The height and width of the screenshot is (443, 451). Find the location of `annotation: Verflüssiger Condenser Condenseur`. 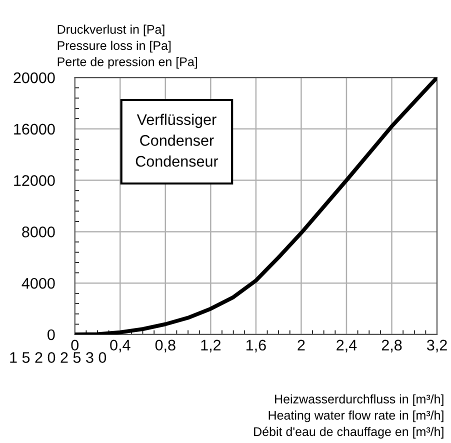

annotation: Verflüssiger Condenser Condenseur is located at coordinates (177, 140).